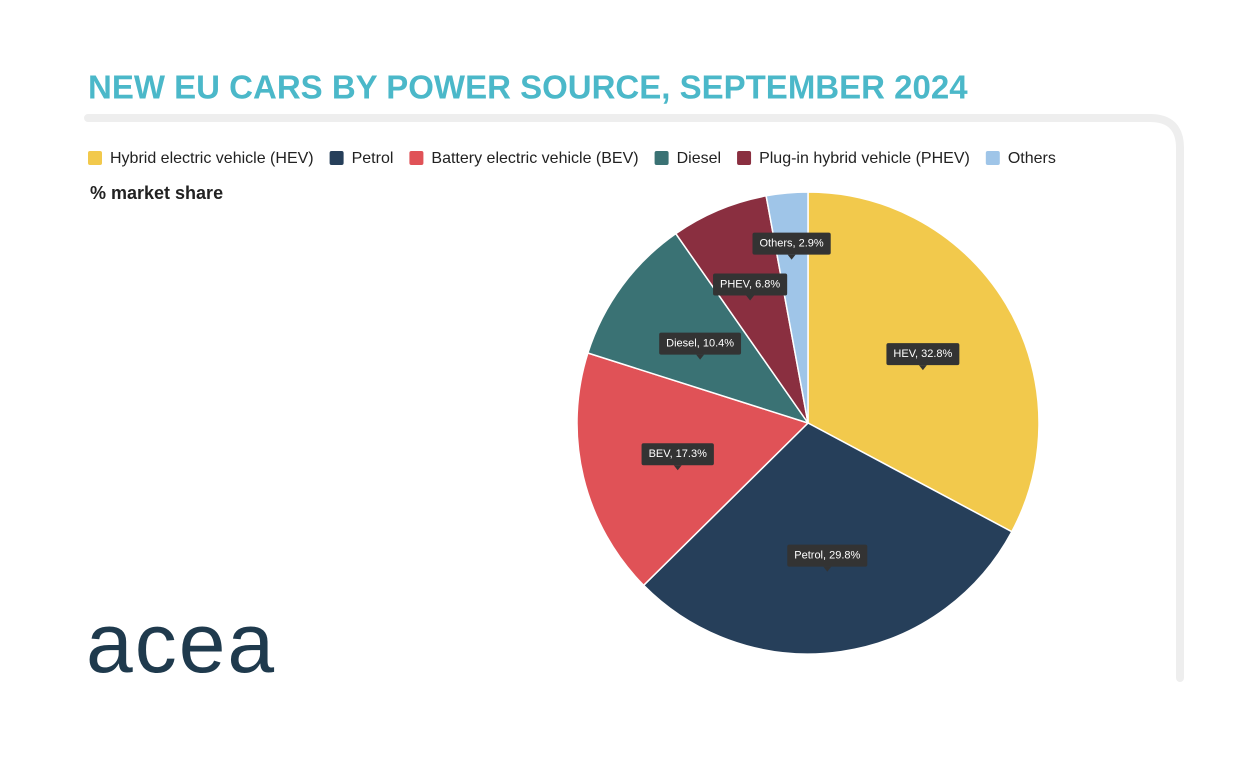  I want to click on data-label: HEV, 32.8%, so click(923, 357).